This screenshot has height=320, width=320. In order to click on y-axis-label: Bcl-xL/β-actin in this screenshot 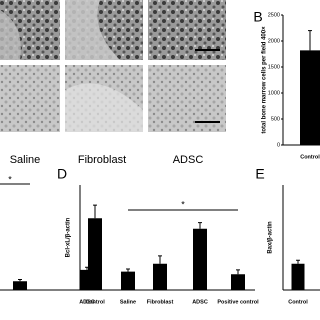, I will do `click(69, 237)`.